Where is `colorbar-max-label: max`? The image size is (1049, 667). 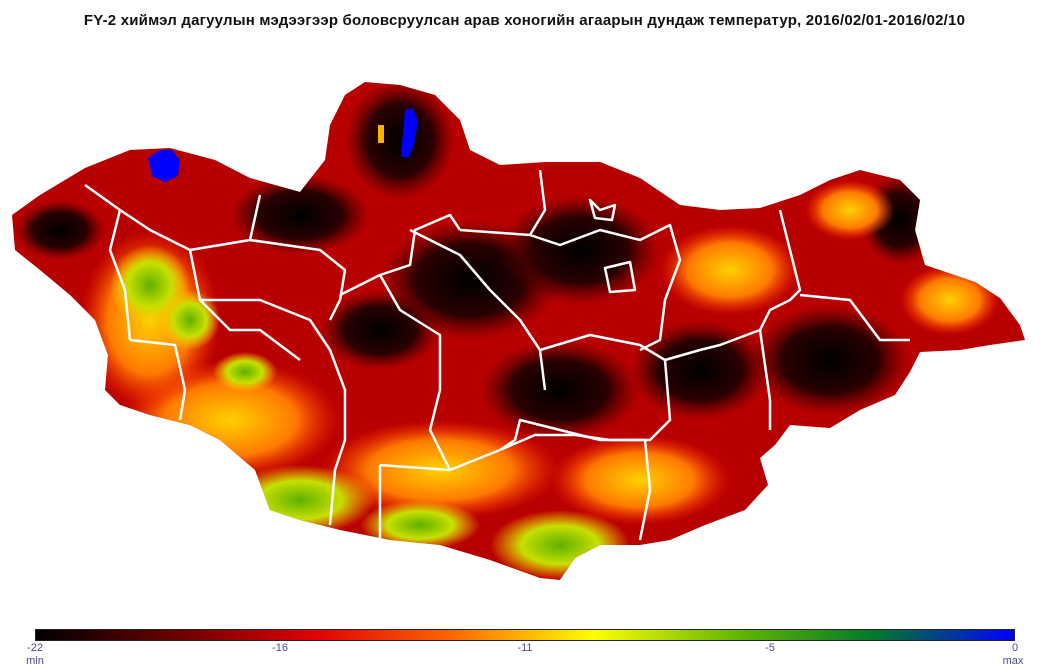 colorbar-max-label: max is located at coordinates (1013, 661).